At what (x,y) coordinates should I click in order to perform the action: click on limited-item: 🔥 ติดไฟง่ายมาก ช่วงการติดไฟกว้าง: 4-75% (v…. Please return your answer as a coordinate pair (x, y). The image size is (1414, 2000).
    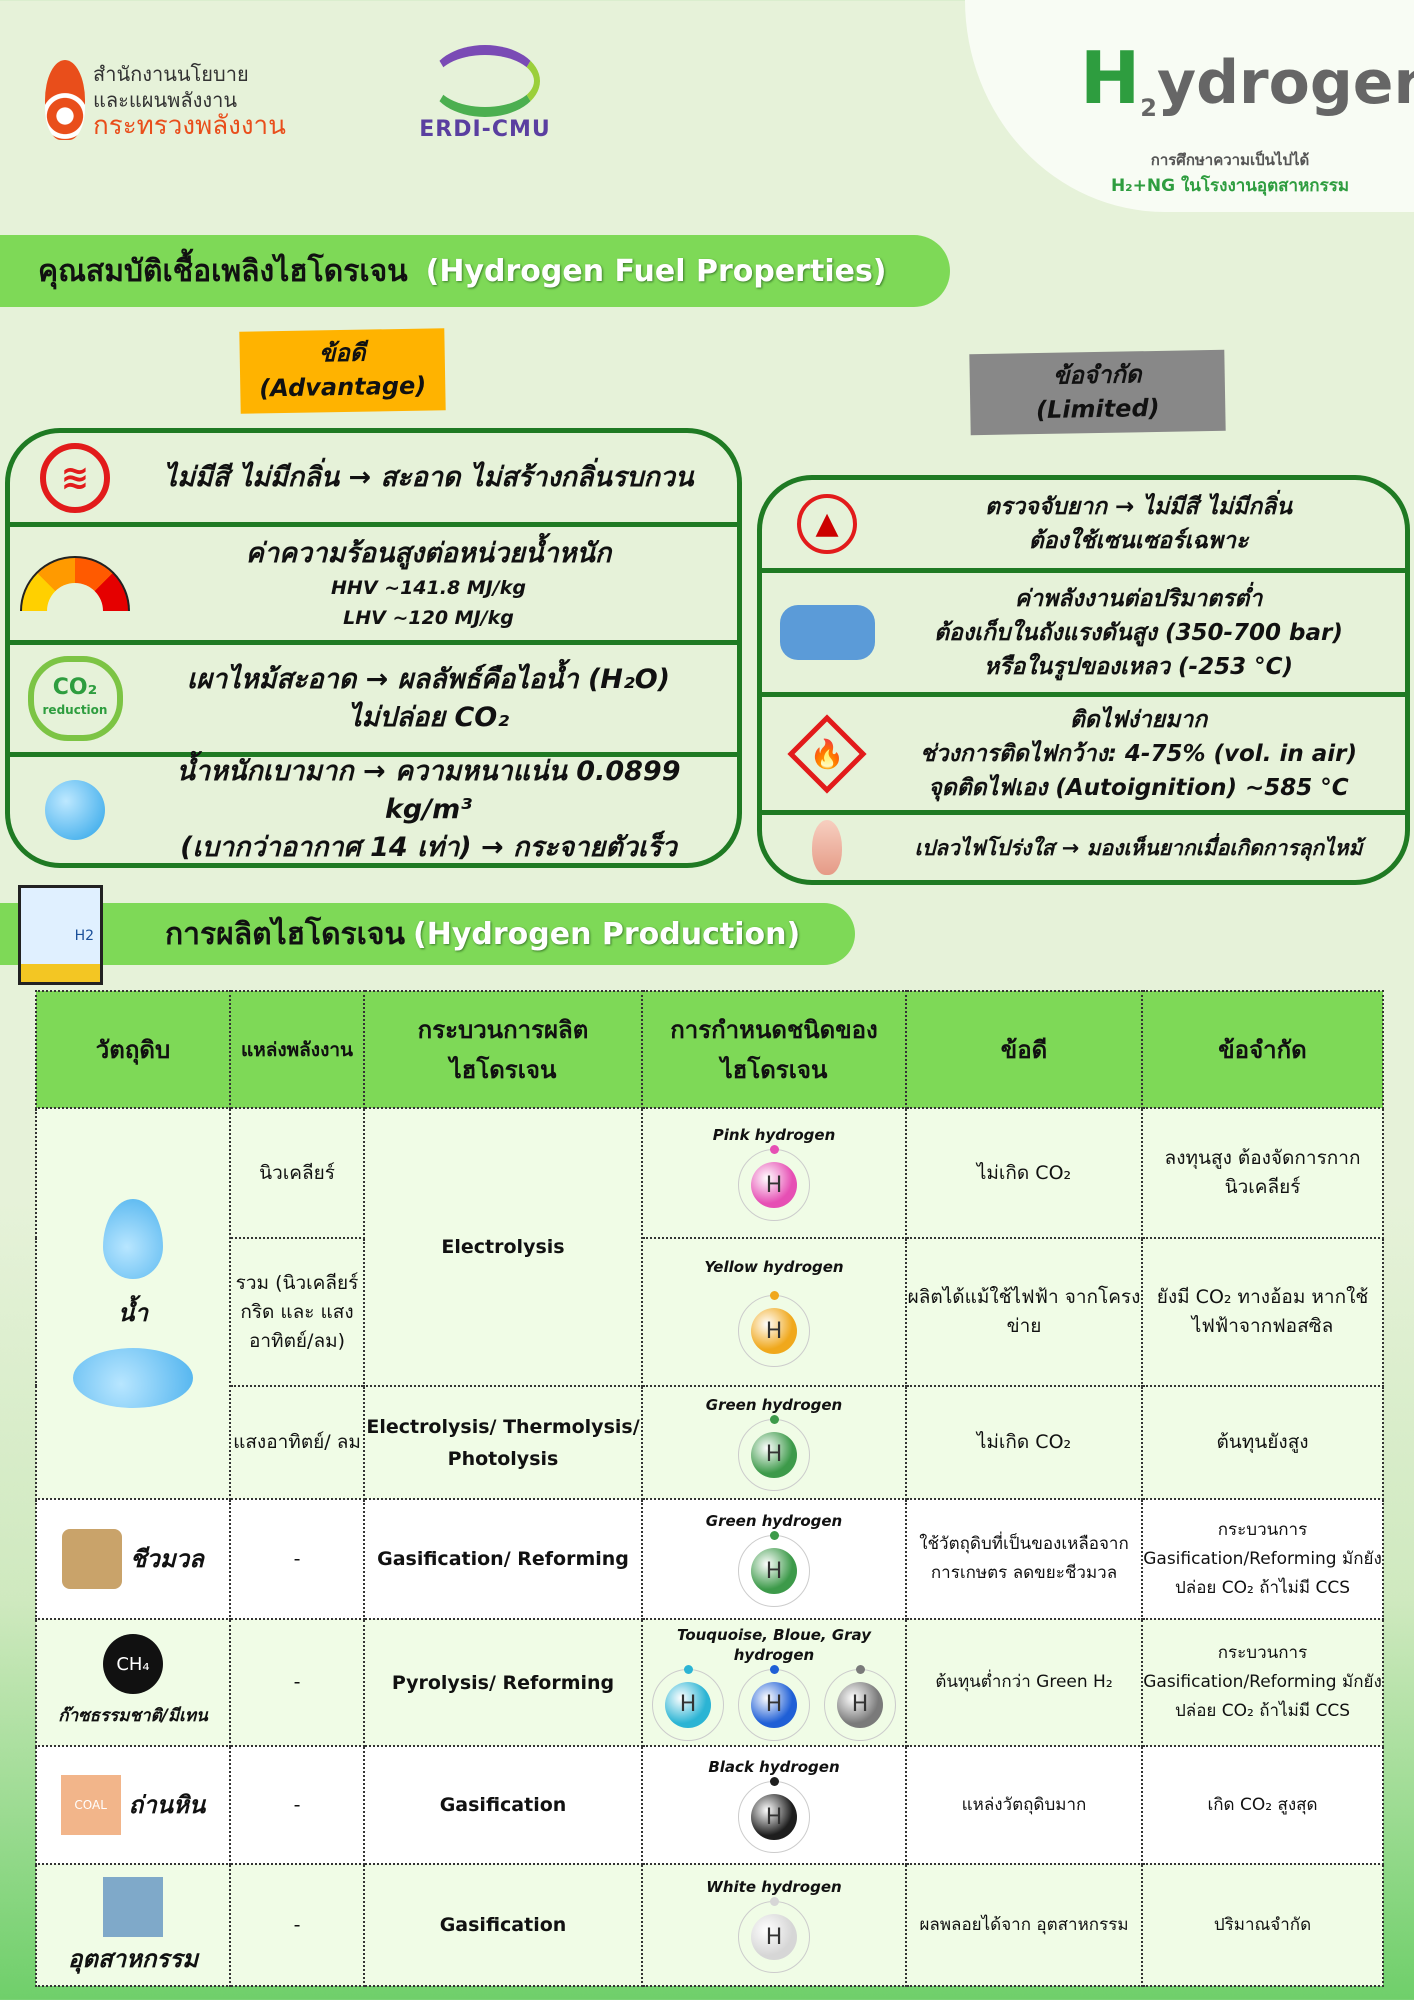
    Looking at the image, I should click on (1083, 756).